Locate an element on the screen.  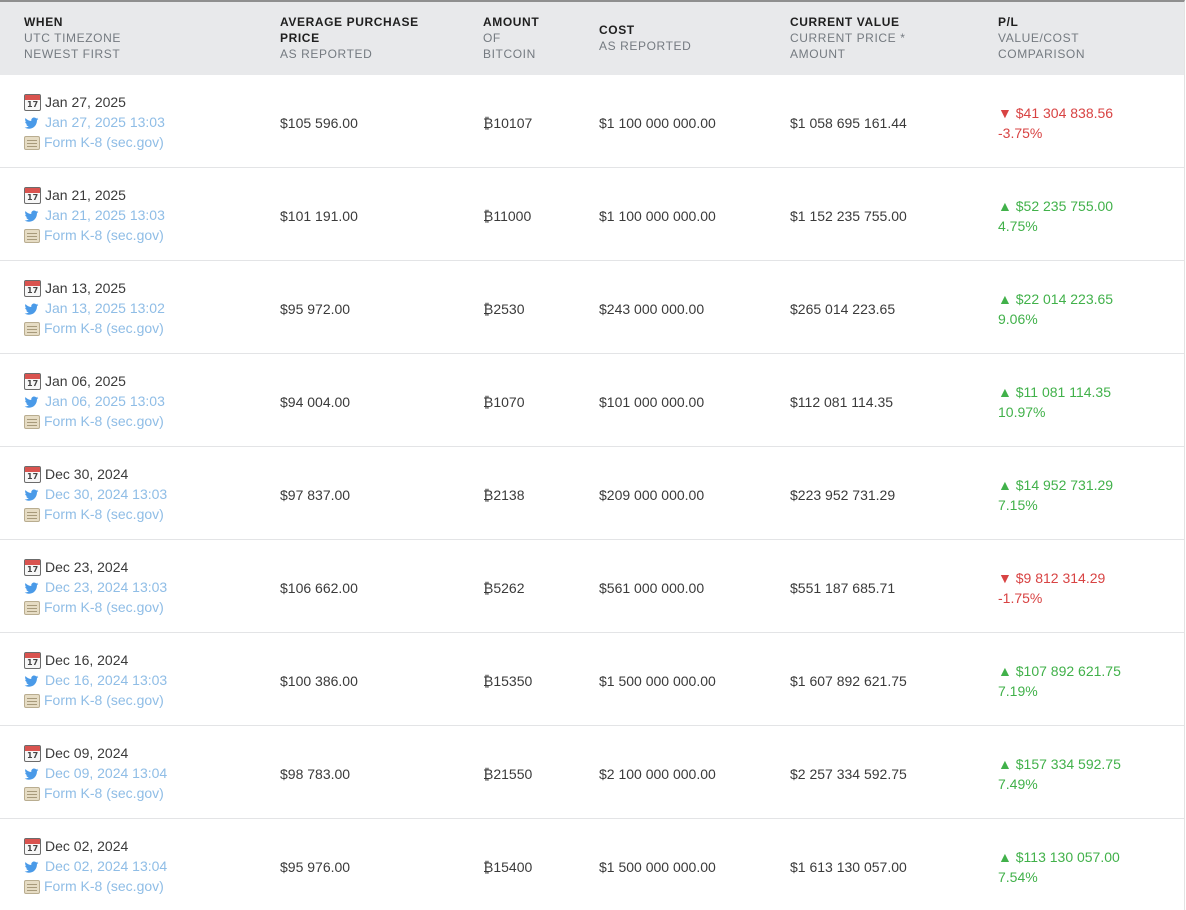
cost-cell: $101 000 000.00 is located at coordinates (652, 402).